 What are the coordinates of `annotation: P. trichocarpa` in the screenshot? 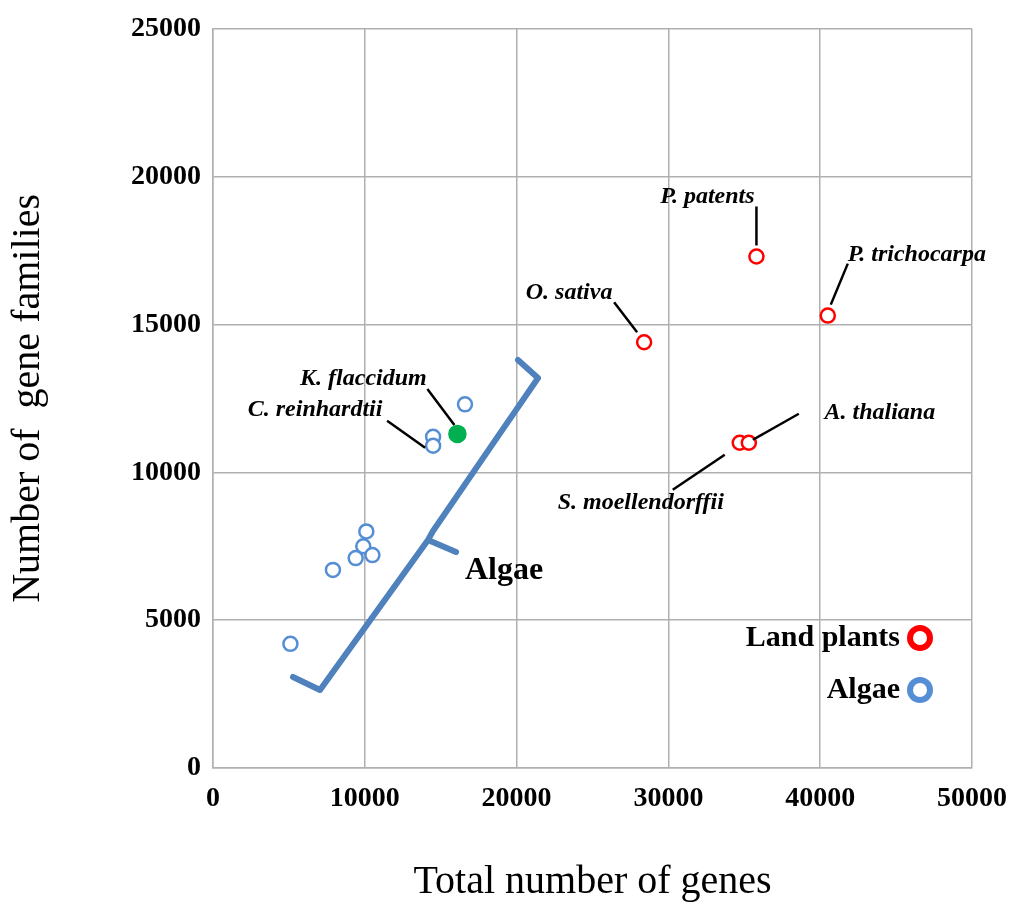 It's located at (916, 252).